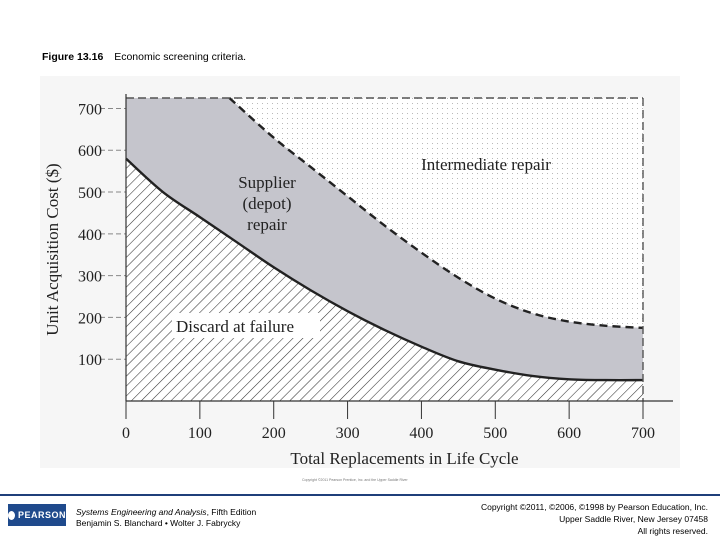  Describe the element at coordinates (90, 151) in the screenshot. I see `y-tick-label: 600` at that location.